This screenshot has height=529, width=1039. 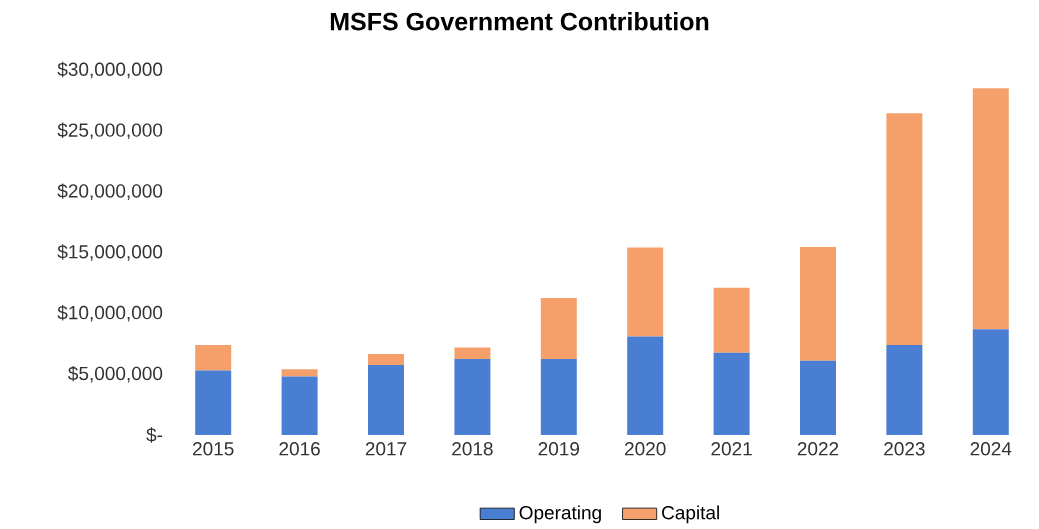 I want to click on x-tick-label: 2019, so click(x=559, y=449).